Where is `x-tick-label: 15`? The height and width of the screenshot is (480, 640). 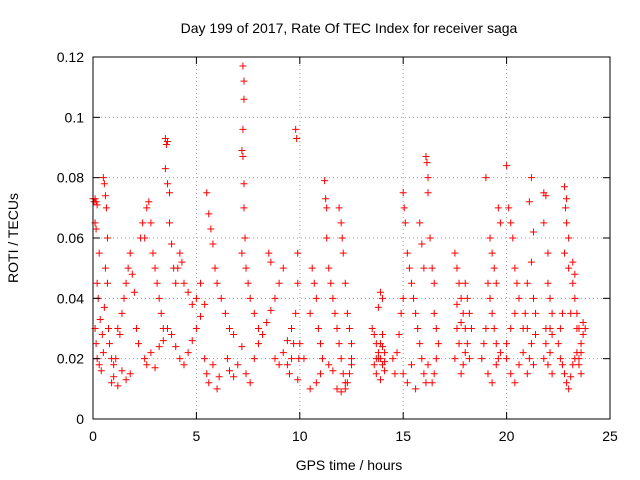 x-tick-label: 15 is located at coordinates (403, 436).